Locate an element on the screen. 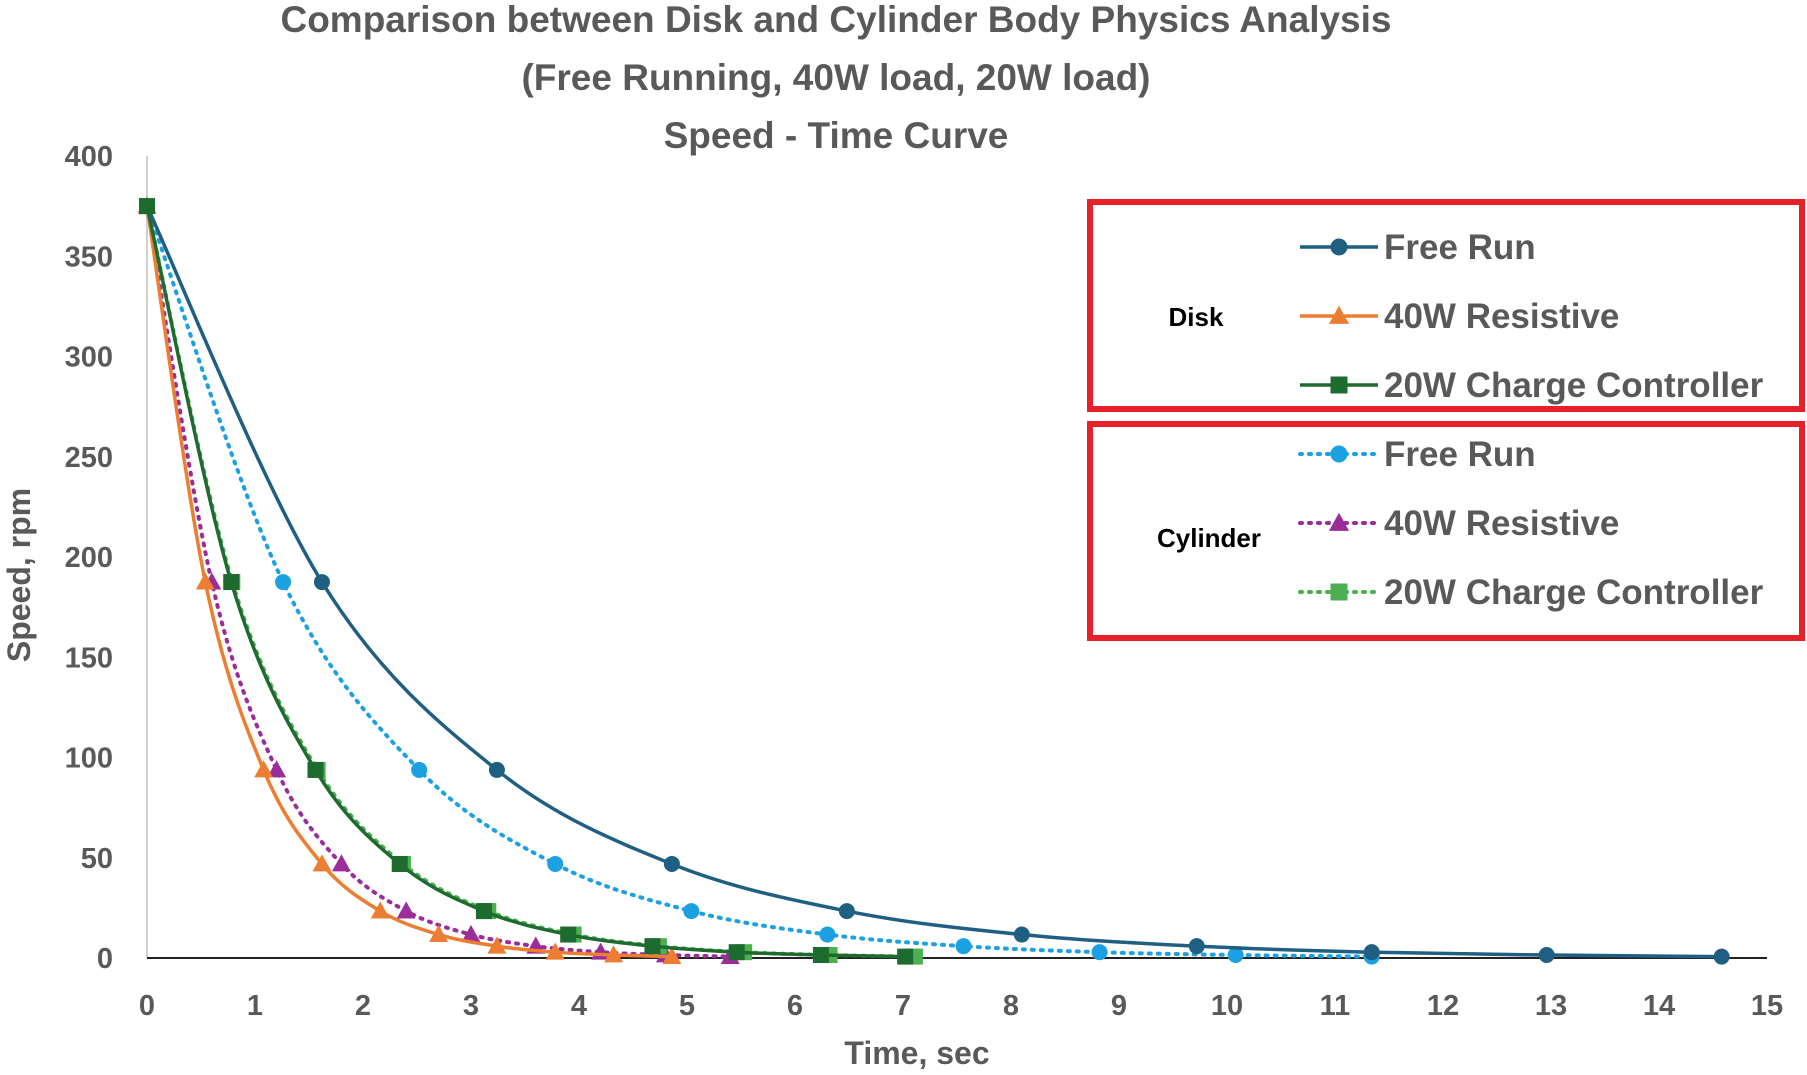 The width and height of the screenshot is (1807, 1075). legend-group-disk: Disk is located at coordinates (1196, 317).